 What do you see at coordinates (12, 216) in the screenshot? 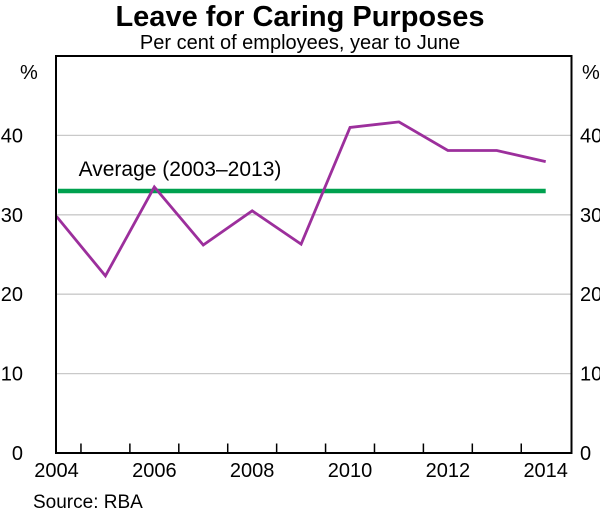
I see `y-tick-label-left: 30` at bounding box center [12, 216].